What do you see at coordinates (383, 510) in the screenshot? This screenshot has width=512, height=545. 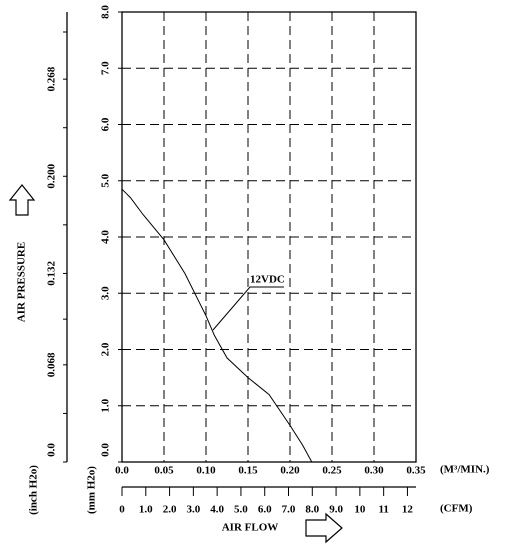 I see `x2-tick-label: 11` at bounding box center [383, 510].